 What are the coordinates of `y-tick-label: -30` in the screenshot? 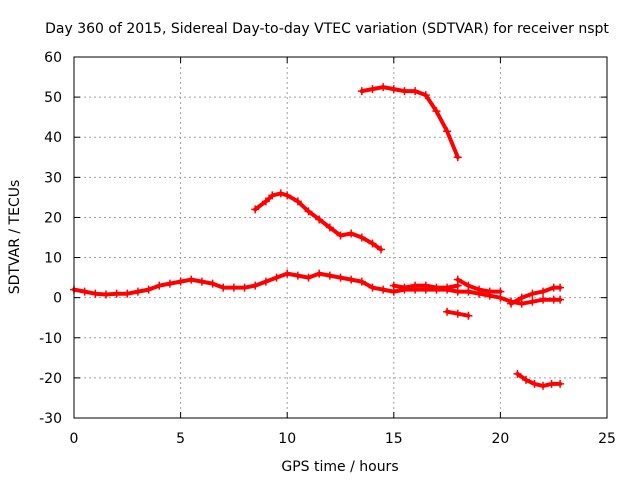 It's located at (50, 419).